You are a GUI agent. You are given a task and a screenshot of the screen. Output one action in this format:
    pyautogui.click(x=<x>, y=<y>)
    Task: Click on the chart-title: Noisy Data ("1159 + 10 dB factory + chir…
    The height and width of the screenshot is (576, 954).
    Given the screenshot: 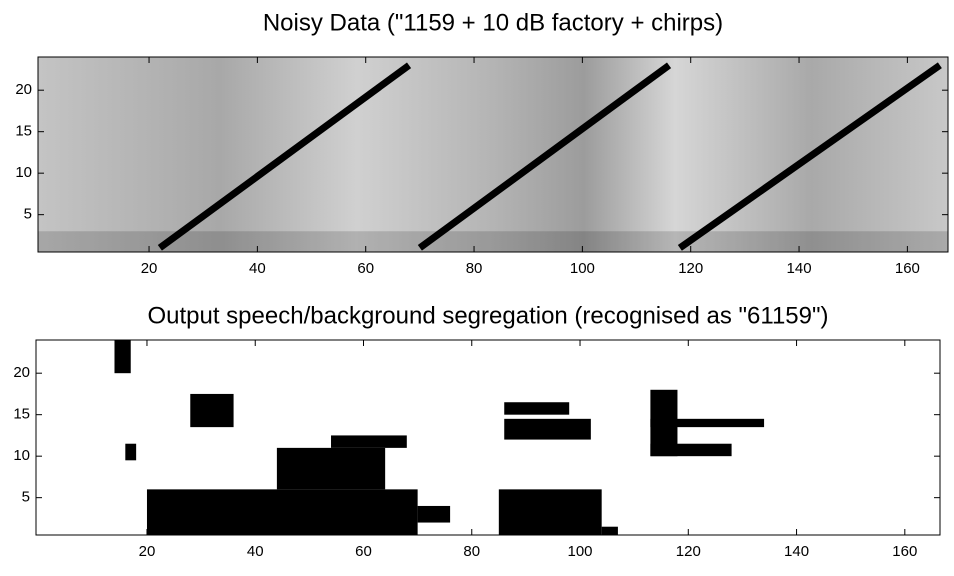 What is the action you would take?
    pyautogui.click(x=493, y=22)
    